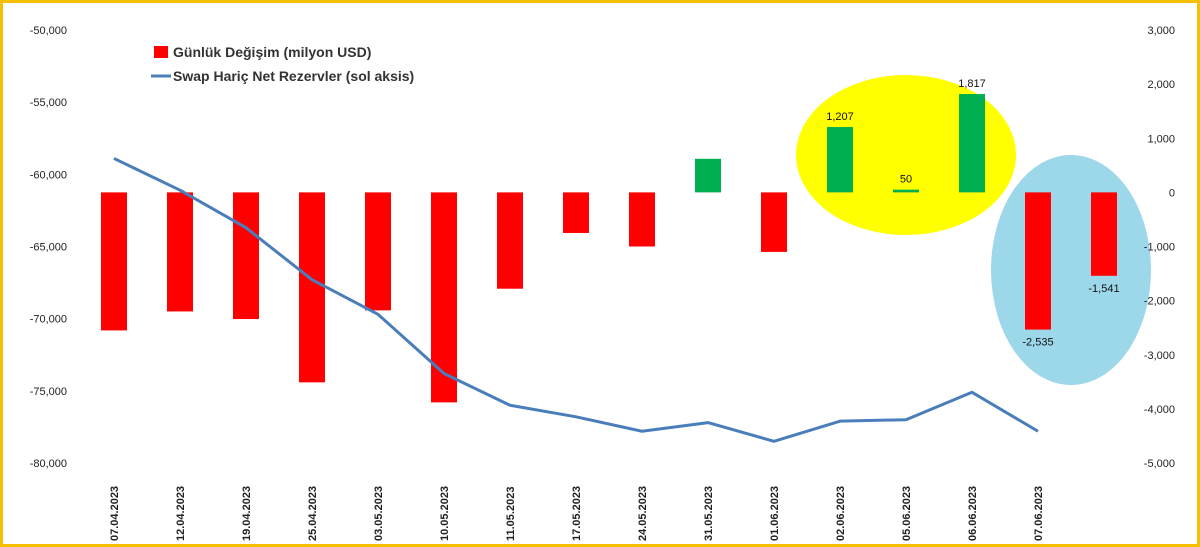 Image resolution: width=1200 pixels, height=547 pixels. I want to click on x-tick-label: 11.05.2023, so click(511, 514).